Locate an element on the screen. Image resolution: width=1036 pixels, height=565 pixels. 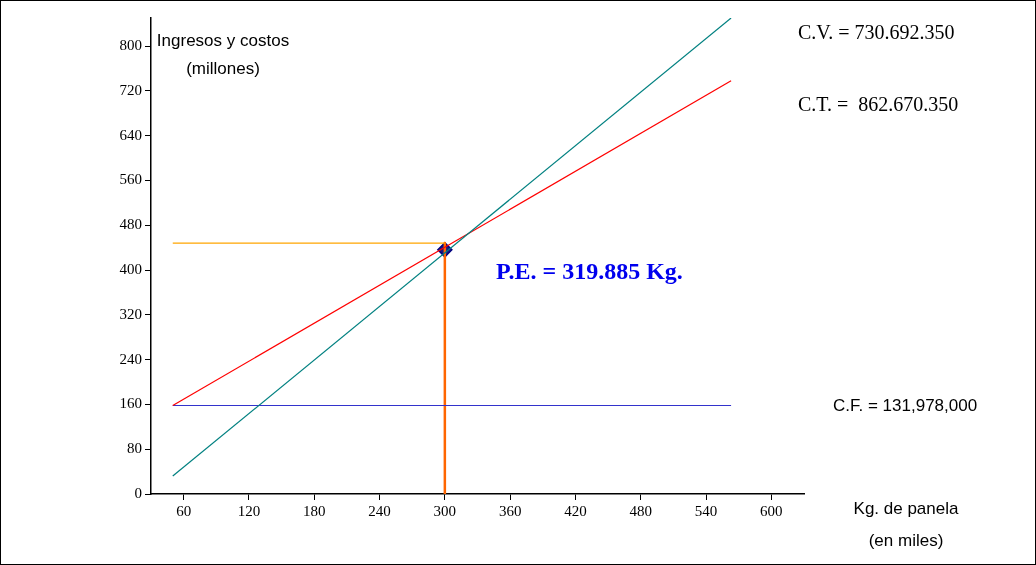
y-tick-label: 560 is located at coordinates (130, 179).